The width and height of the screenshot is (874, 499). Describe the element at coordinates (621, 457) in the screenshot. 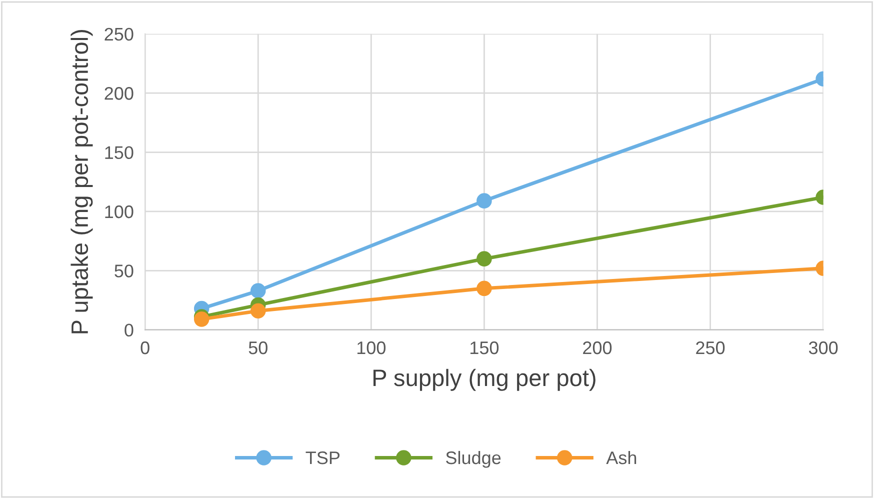

I see `legend-label: Ash` at that location.